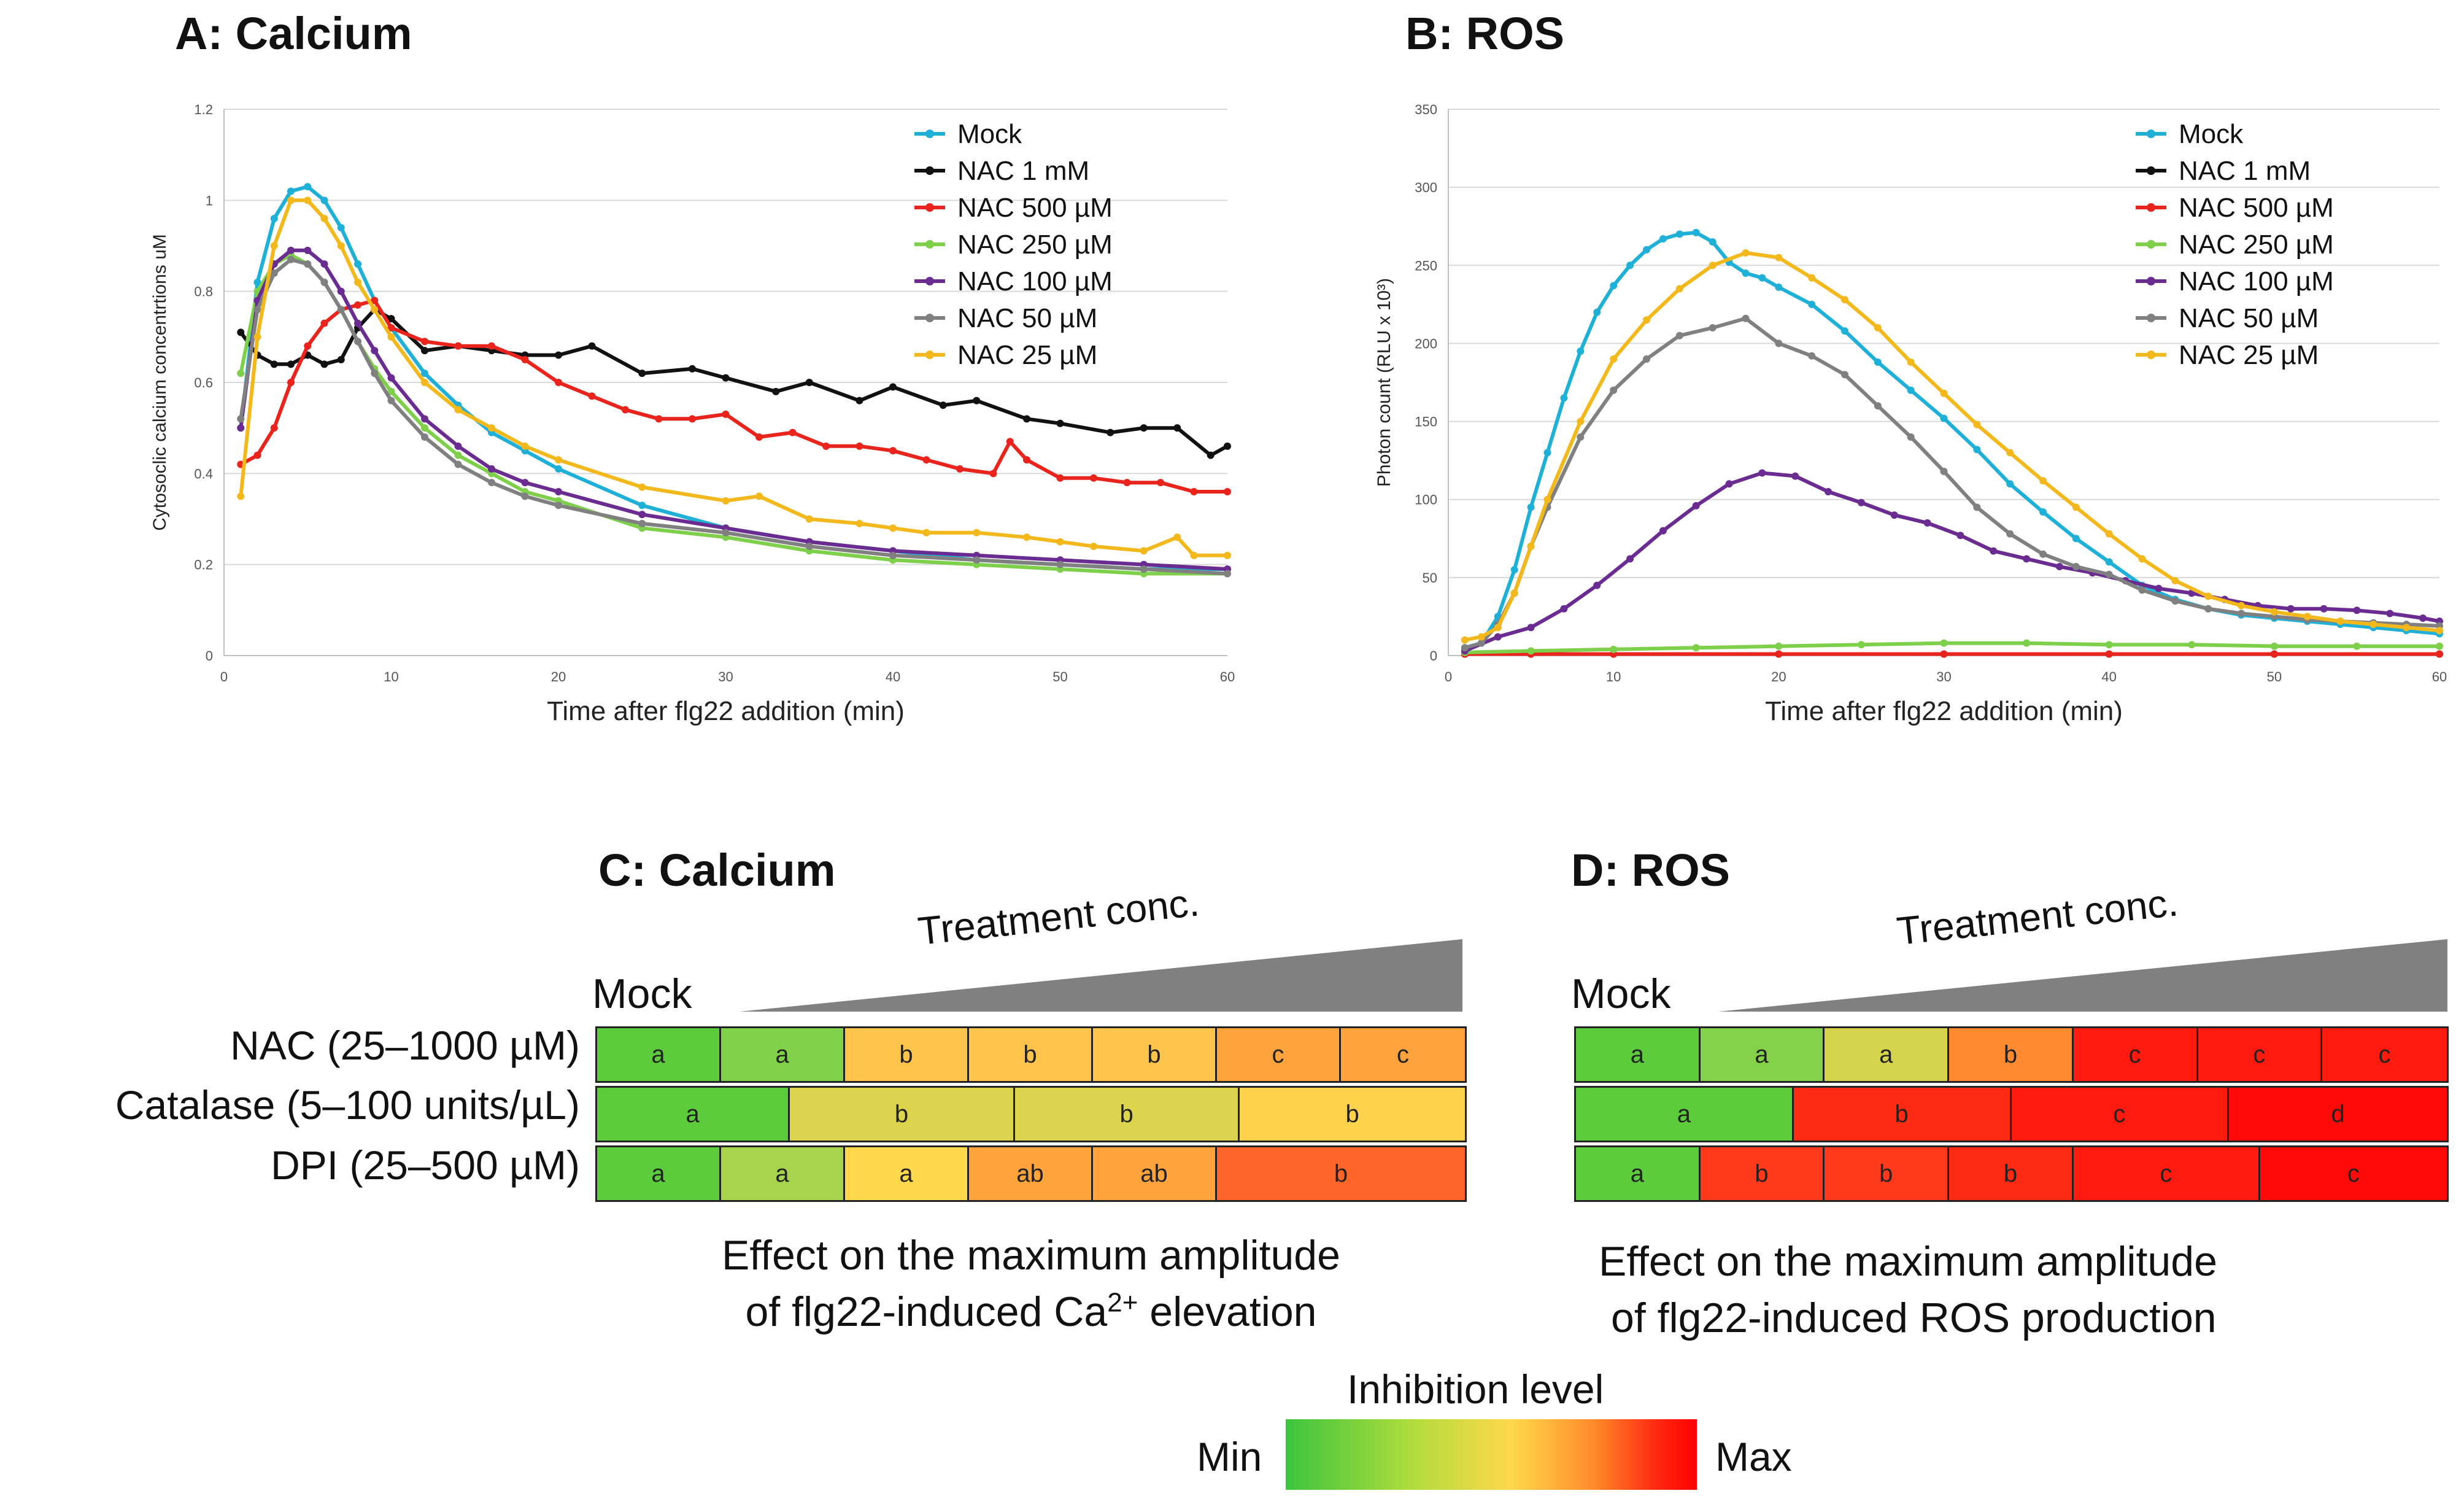 The image size is (2464, 1507). Describe the element at coordinates (2275, 676) in the screenshot. I see `ros-xtick-label: 50` at that location.